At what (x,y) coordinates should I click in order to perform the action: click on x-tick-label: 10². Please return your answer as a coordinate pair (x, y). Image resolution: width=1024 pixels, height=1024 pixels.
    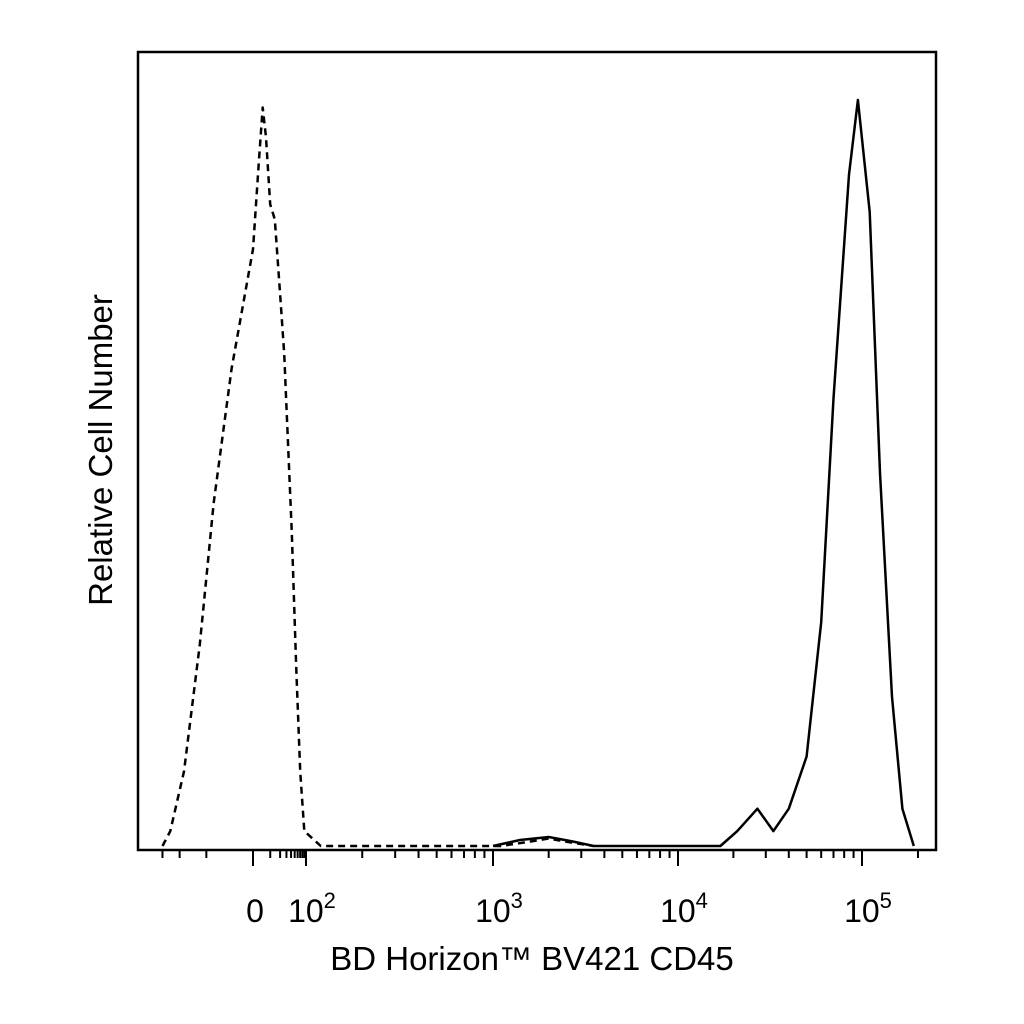
    Looking at the image, I should click on (312, 908).